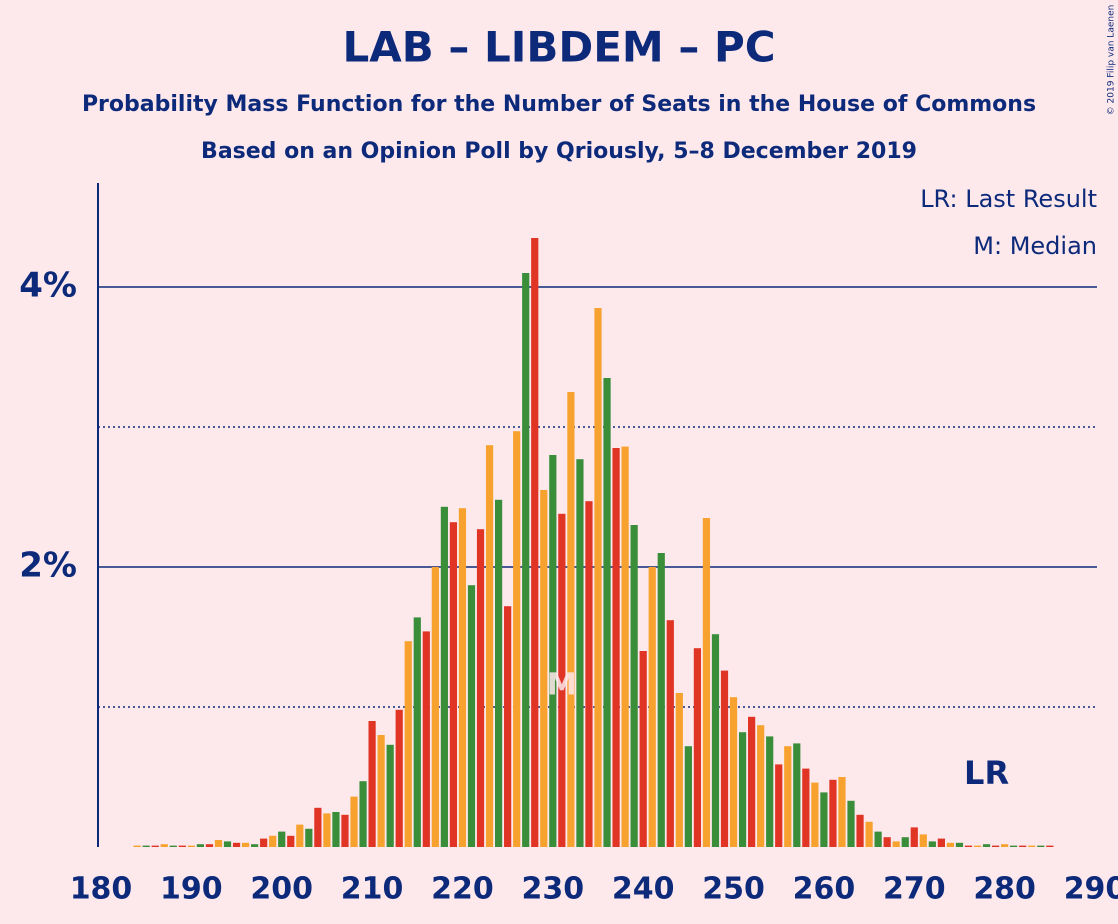 The width and height of the screenshot is (1118, 924). I want to click on x-tick-label: 240, so click(643, 889).